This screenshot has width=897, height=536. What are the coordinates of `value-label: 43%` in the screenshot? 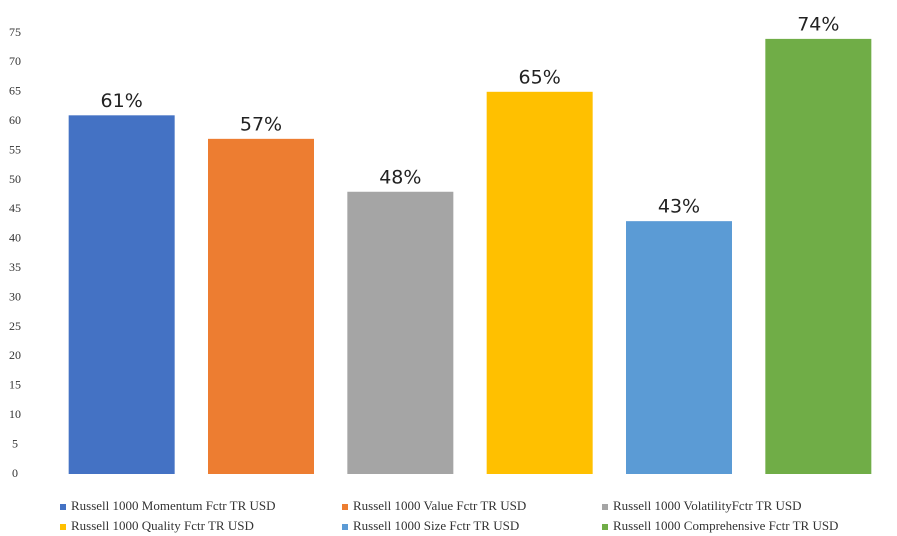 It's located at (679, 207).